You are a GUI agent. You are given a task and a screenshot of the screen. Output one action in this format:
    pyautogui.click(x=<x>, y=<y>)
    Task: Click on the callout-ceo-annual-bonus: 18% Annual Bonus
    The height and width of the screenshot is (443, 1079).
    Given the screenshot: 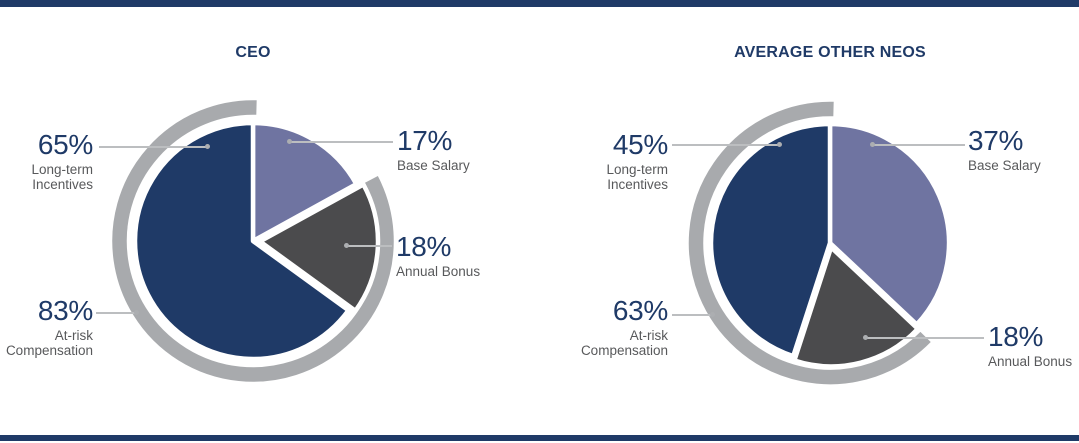 What is the action you would take?
    pyautogui.click(x=438, y=255)
    